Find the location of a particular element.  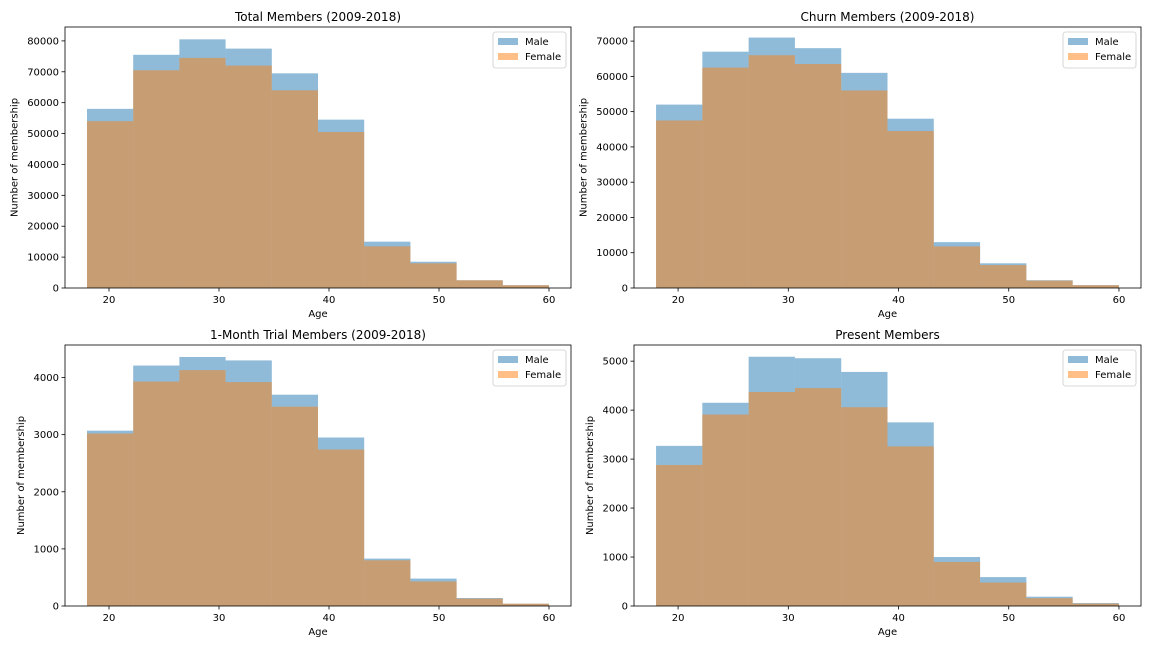

chart-title: Total Members (2009-2018) is located at coordinates (317, 17).